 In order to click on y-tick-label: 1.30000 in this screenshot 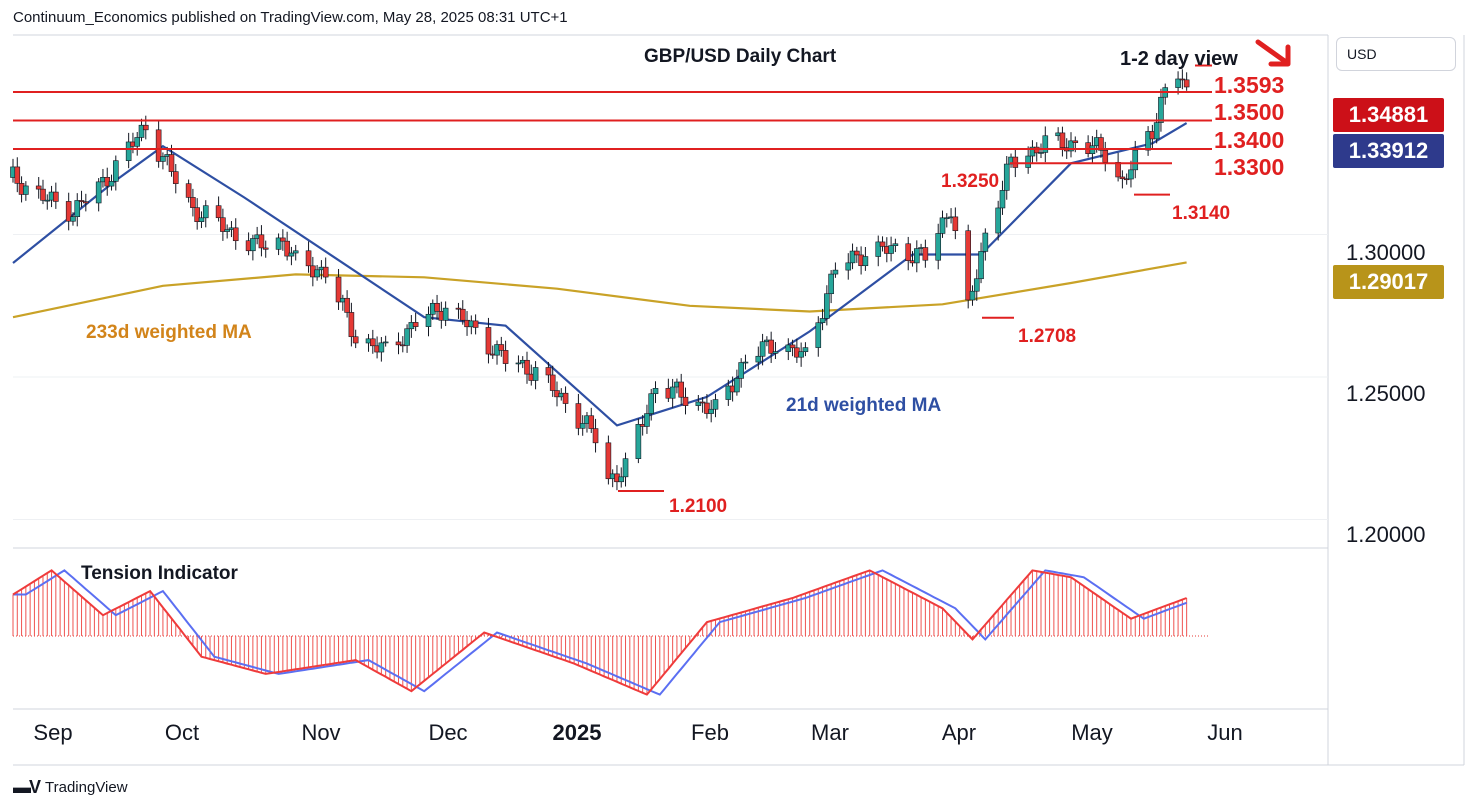, I will do `click(1386, 252)`.